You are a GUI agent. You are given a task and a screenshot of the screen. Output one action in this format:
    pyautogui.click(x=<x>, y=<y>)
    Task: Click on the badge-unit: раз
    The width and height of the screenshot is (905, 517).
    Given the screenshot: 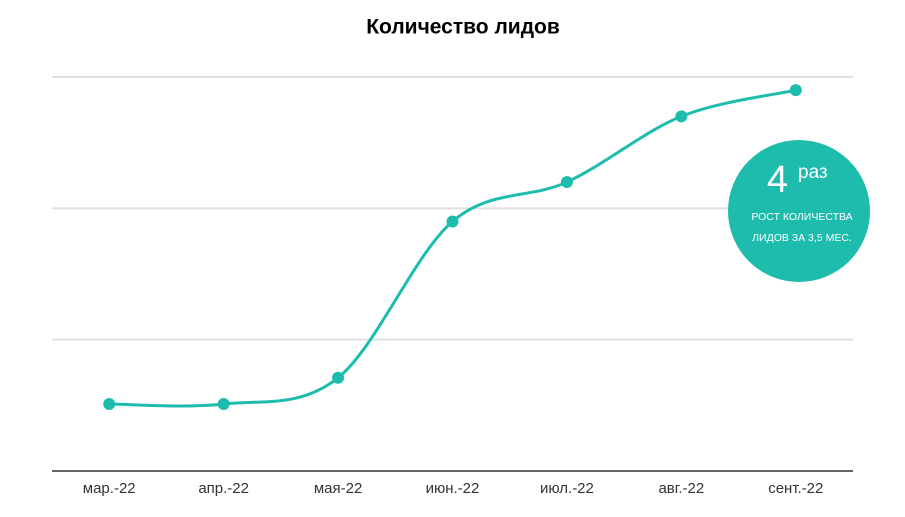 What is the action you would take?
    pyautogui.click(x=813, y=172)
    